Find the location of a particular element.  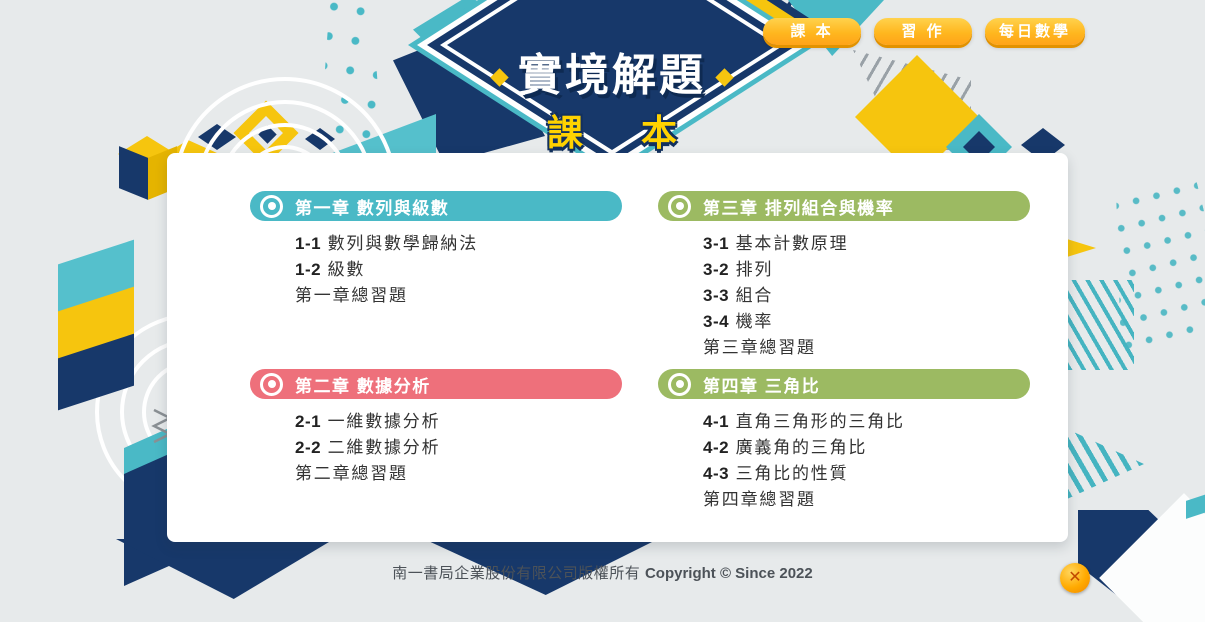

chapter-items: 3-1 基本計數原理 3-2 排列 3-3 組合 3-4 機率 第三章總習題 is located at coordinates (866, 296).